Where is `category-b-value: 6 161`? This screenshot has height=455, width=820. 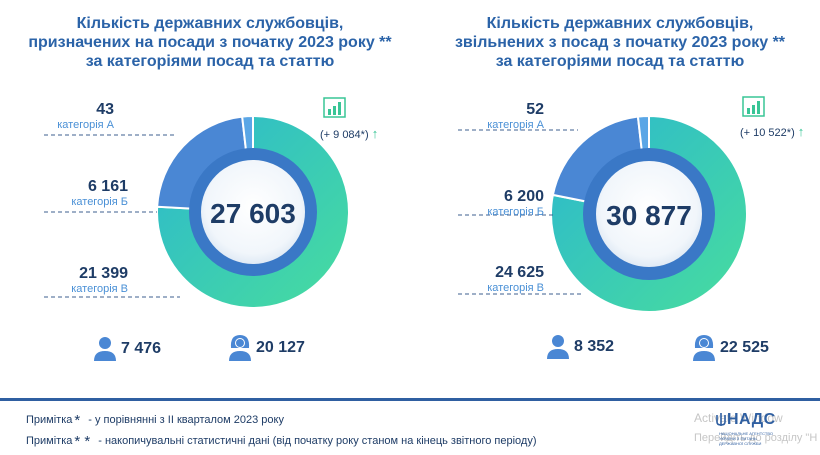 category-b-value: 6 161 is located at coordinates (107, 186).